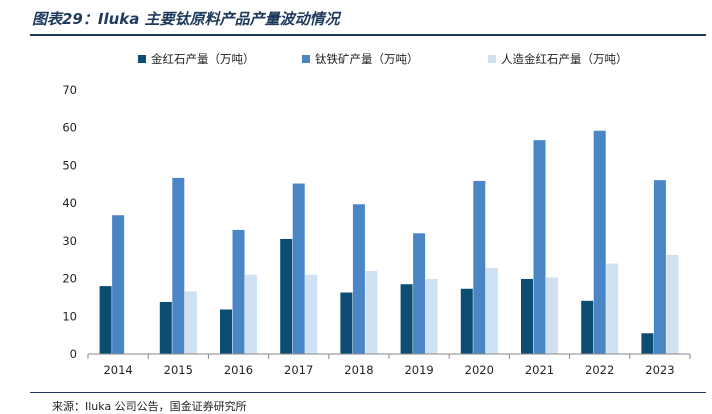  Describe the element at coordinates (479, 370) in the screenshot. I see `x-tick-label: 2020` at that location.